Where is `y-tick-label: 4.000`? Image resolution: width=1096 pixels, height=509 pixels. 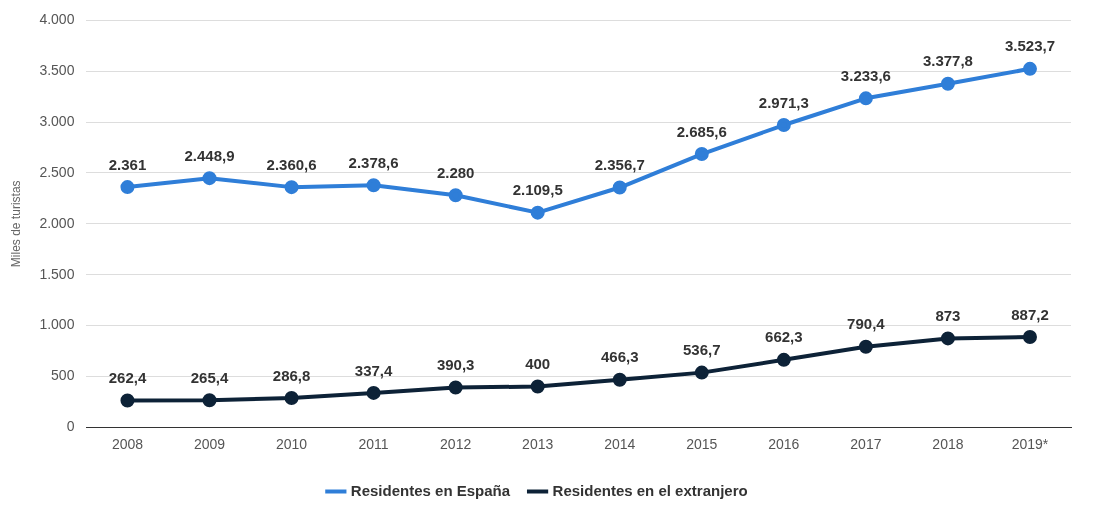 y-tick-label: 4.000 is located at coordinates (57, 19).